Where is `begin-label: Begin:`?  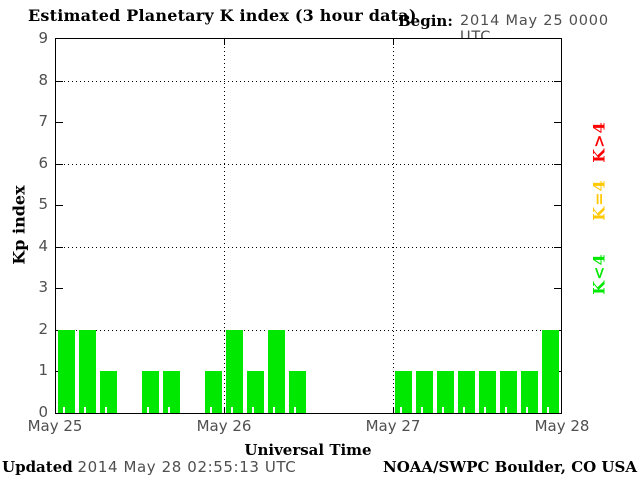
begin-label: Begin: is located at coordinates (425, 21).